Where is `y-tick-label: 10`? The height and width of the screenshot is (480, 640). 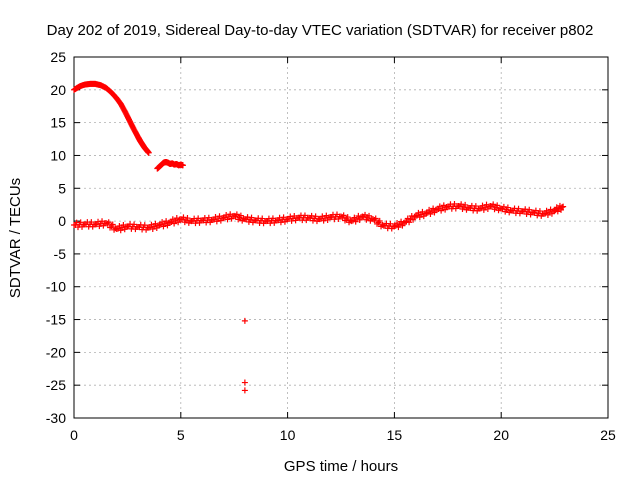
y-tick-label: 10 is located at coordinates (58, 155).